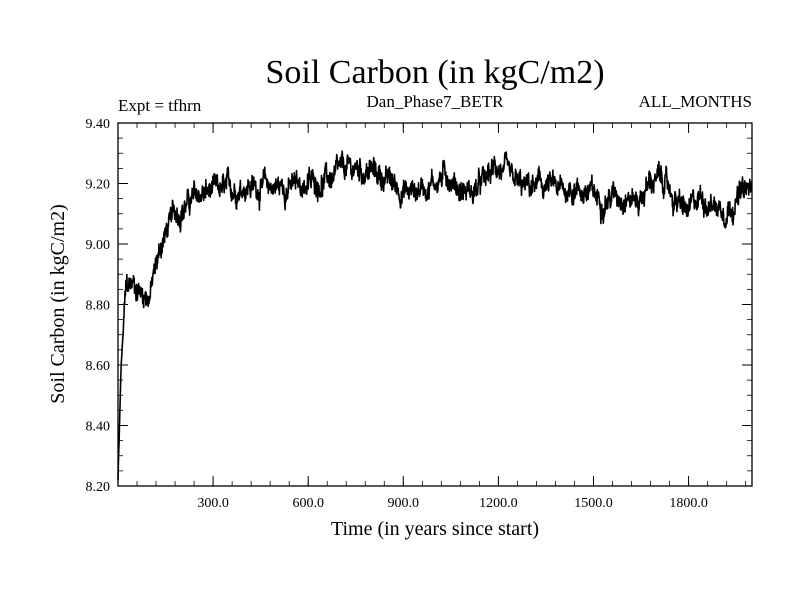 The width and height of the screenshot is (800, 600). Describe the element at coordinates (308, 503) in the screenshot. I see `x-tick-label: 600.0` at that location.